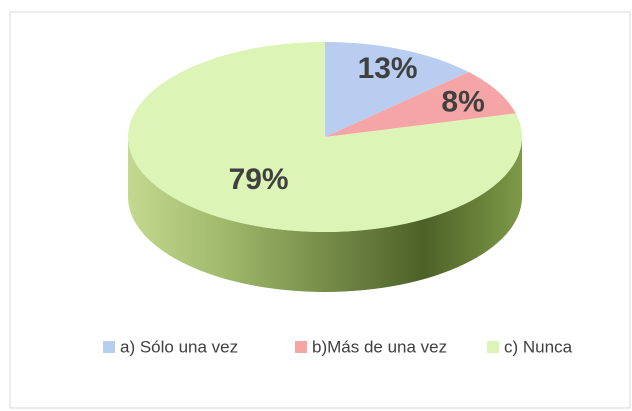 Image resolution: width=632 pixels, height=411 pixels. Describe the element at coordinates (379, 346) in the screenshot. I see `legend-label: b)Más de una vez` at that location.